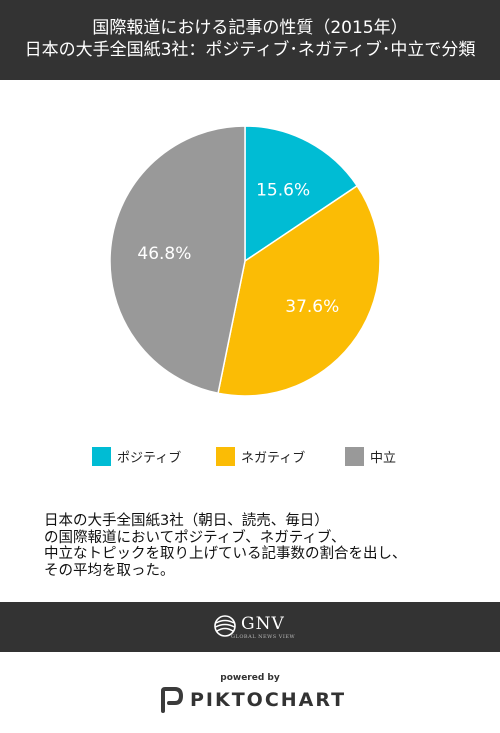 The image size is (500, 733). Describe the element at coordinates (268, 700) in the screenshot. I see `piktochart-name: PIKTOCHART` at that location.